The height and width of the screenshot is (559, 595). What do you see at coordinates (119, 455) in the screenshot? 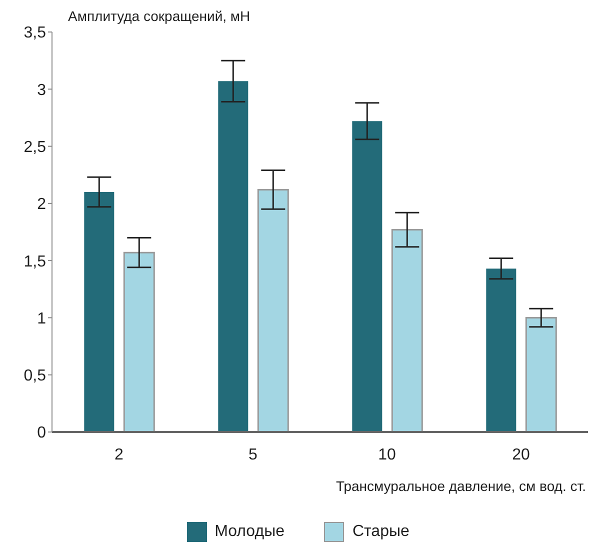
I see `x-tick-label: 2` at bounding box center [119, 455].